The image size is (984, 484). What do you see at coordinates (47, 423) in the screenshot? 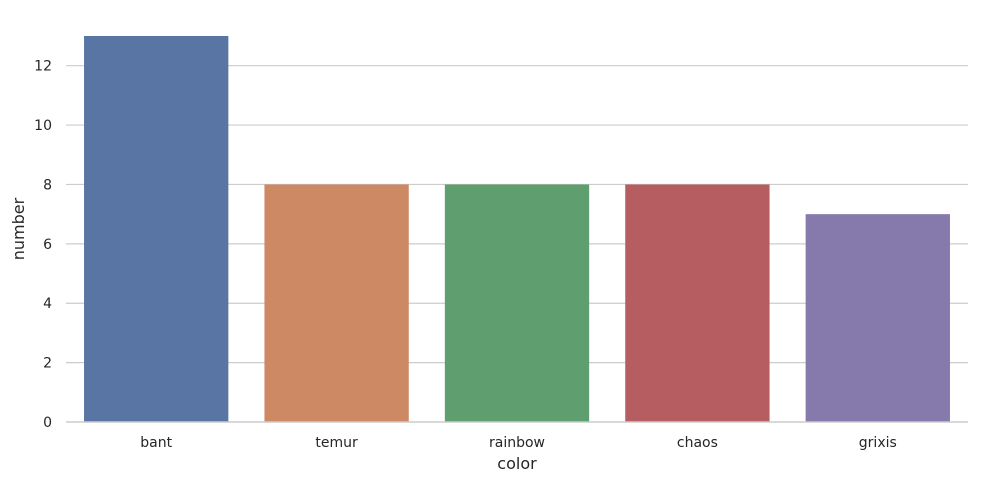
I see `y-tick-label: 0` at bounding box center [47, 423].